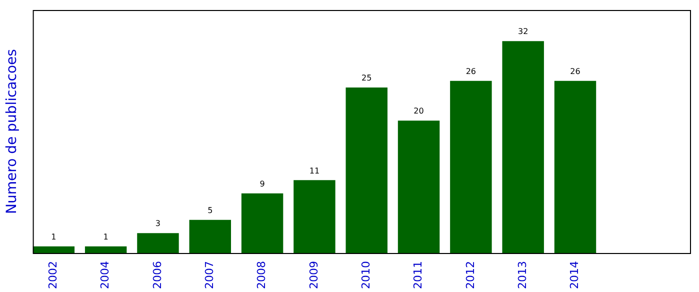  What do you see at coordinates (314, 171) in the screenshot?
I see `data-label: 11` at bounding box center [314, 171].